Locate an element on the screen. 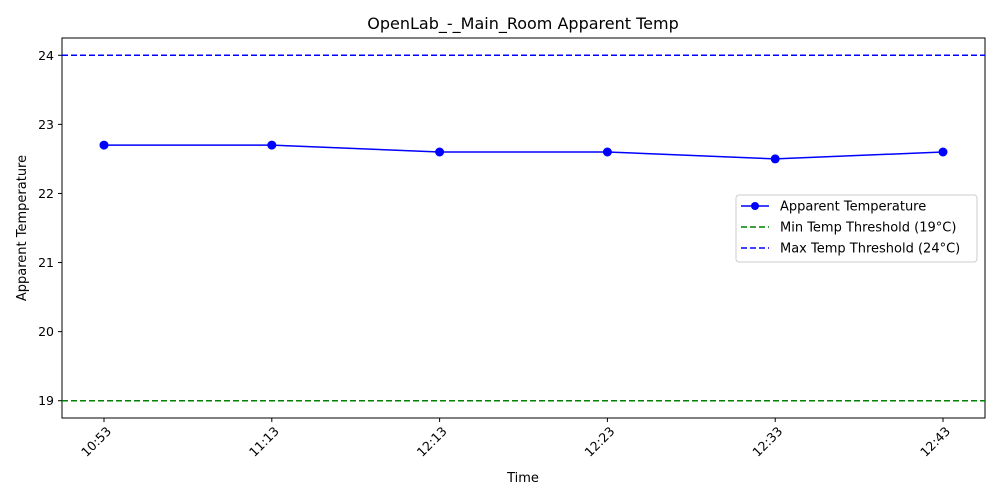 The image size is (1000, 500). x-tick-label: 12:33 is located at coordinates (767, 442).